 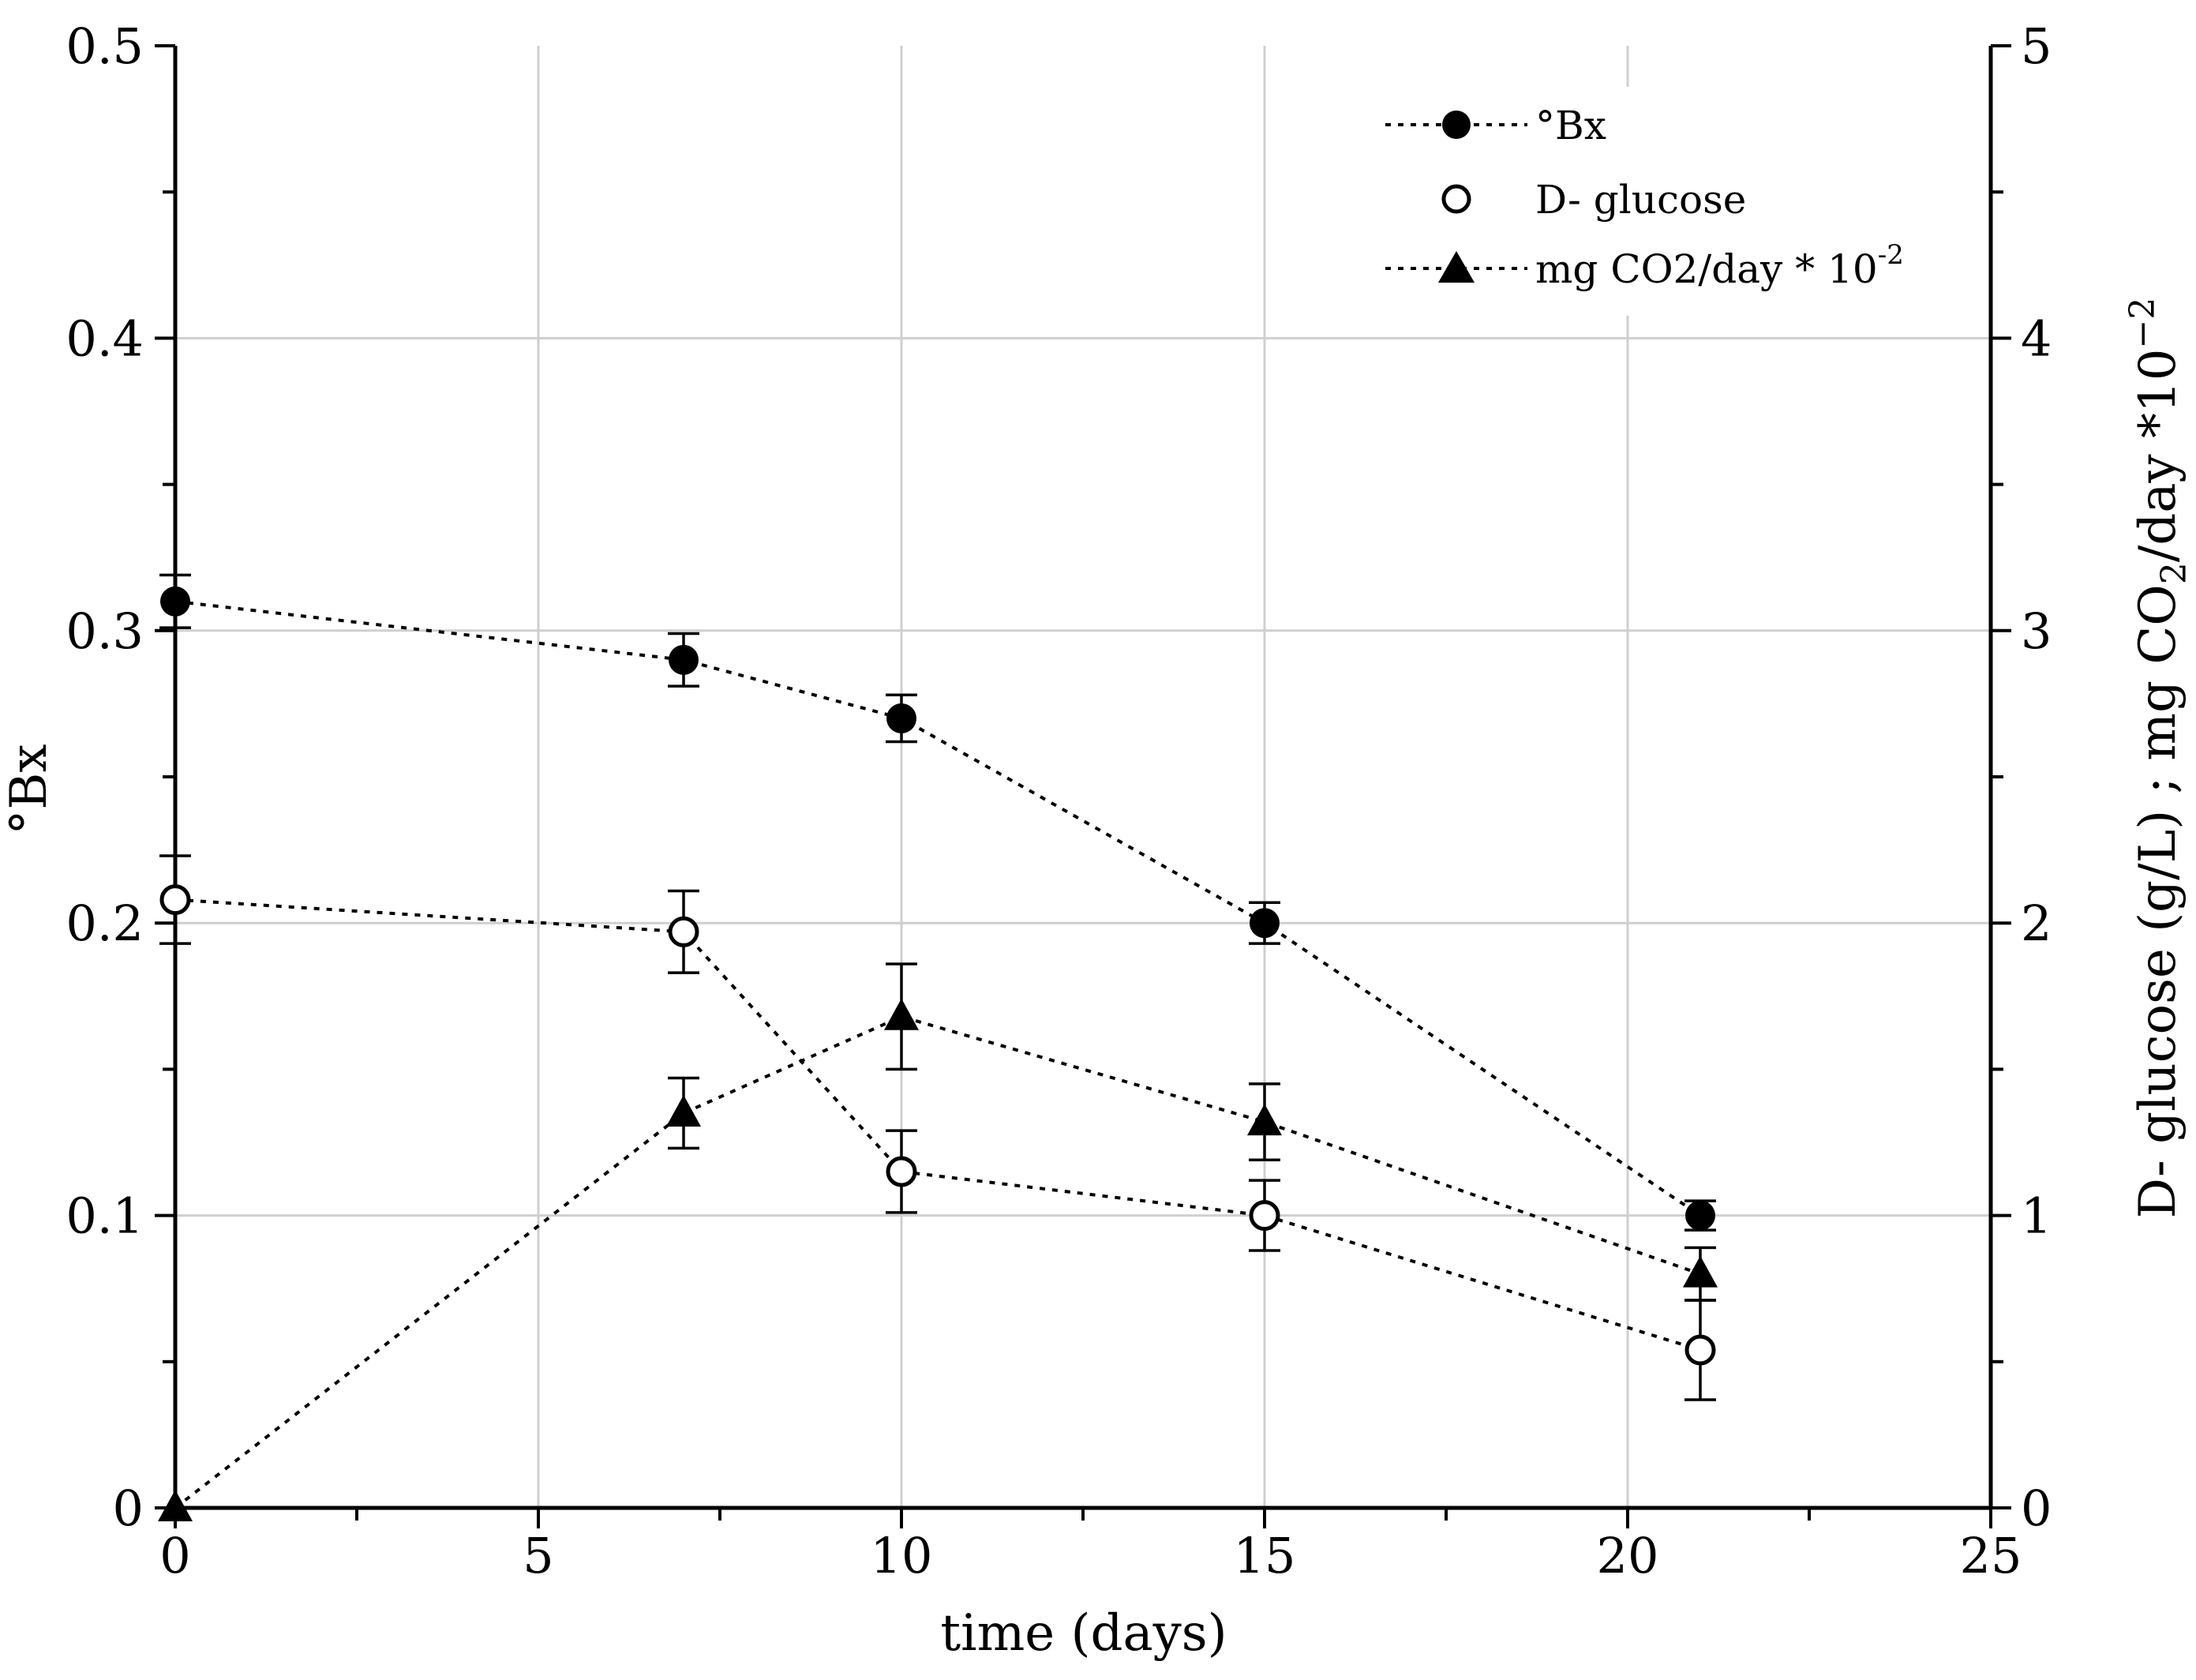 What do you see at coordinates (1456, 267) in the screenshot?
I see `legend-marker-co2` at bounding box center [1456, 267].